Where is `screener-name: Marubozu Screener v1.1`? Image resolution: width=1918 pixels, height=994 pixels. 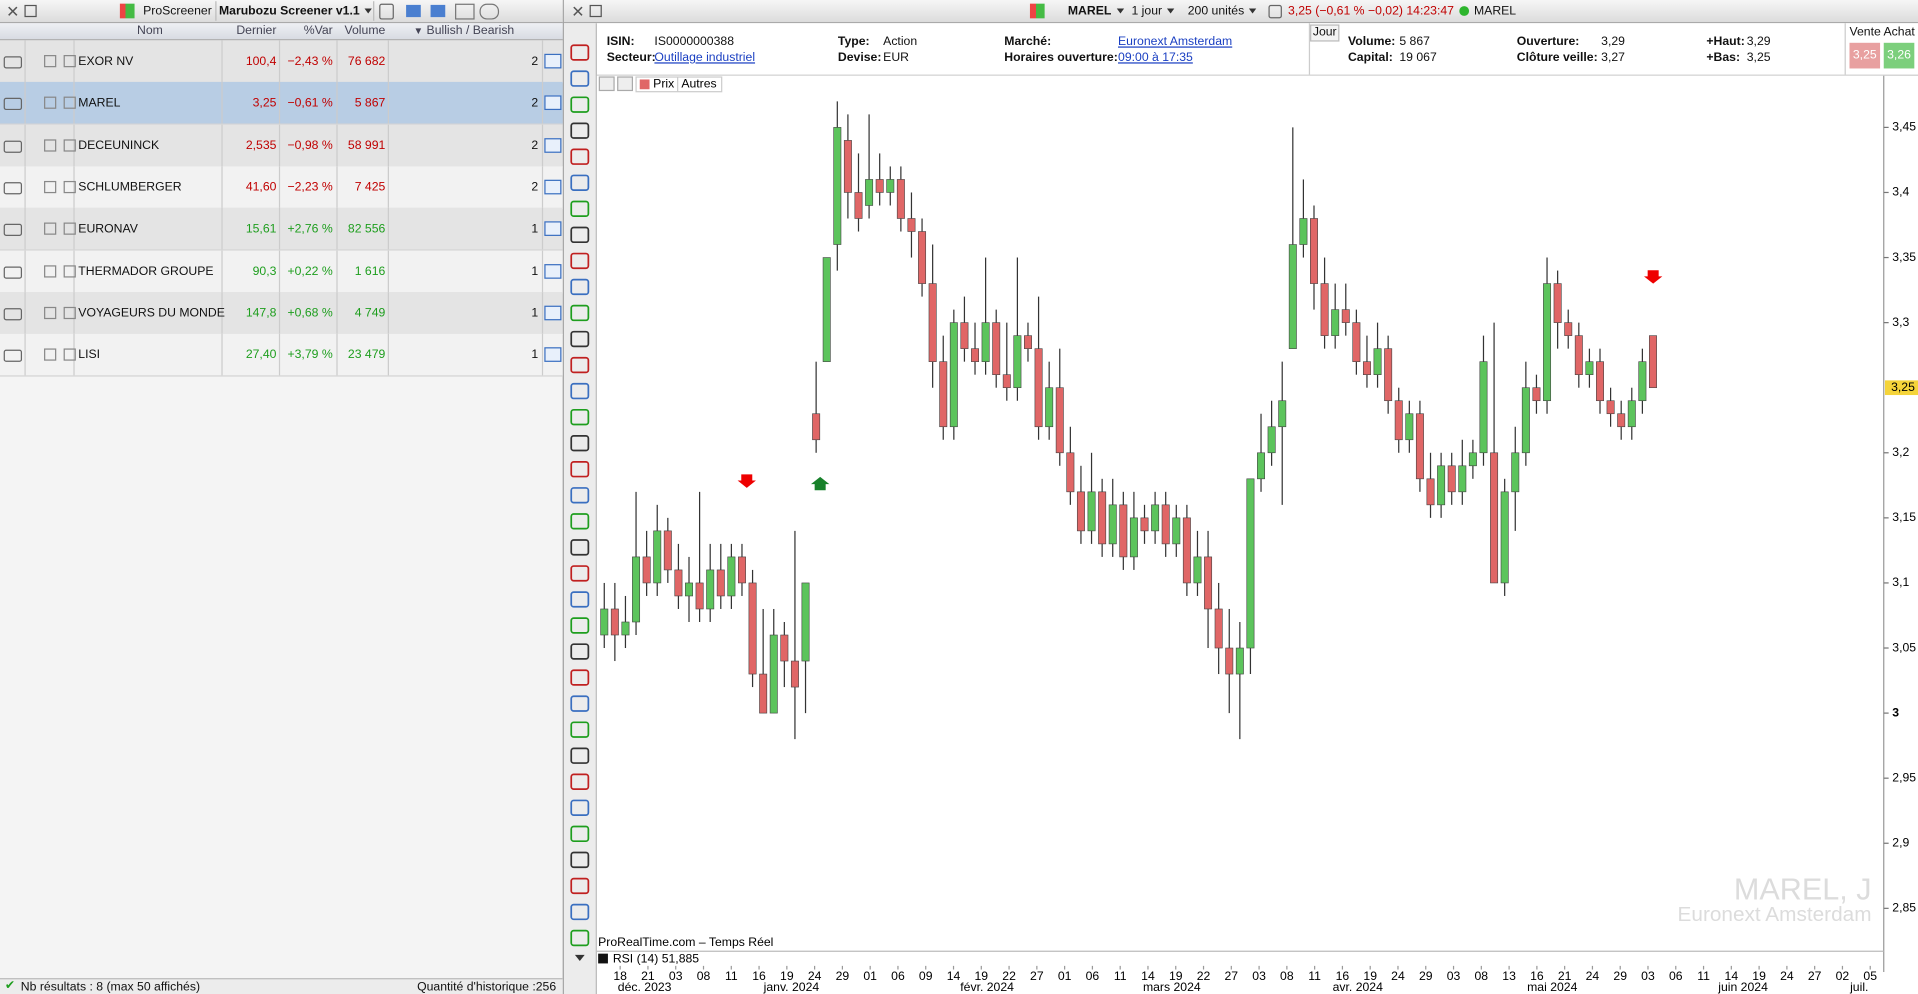 screener-name: Marubozu Screener v1.1 is located at coordinates (295, 11).